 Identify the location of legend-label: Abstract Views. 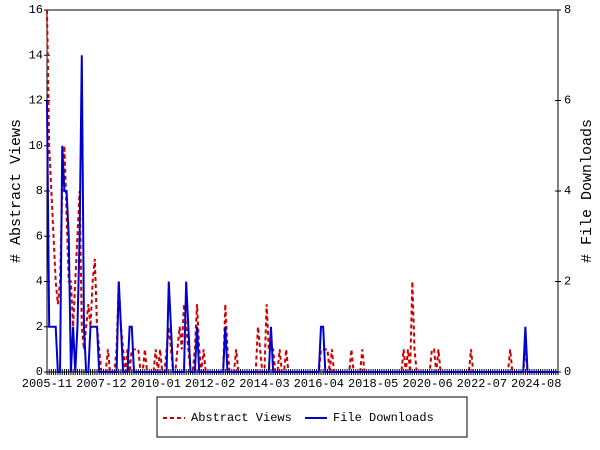
(241, 418).